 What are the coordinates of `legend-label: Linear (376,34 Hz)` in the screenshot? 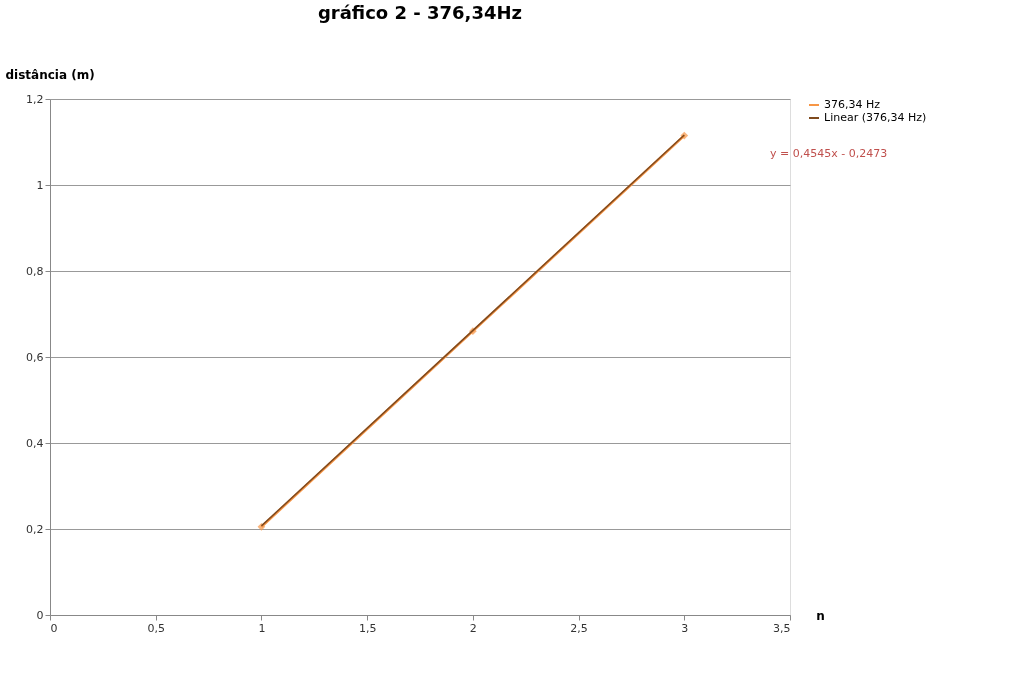 It's located at (875, 117).